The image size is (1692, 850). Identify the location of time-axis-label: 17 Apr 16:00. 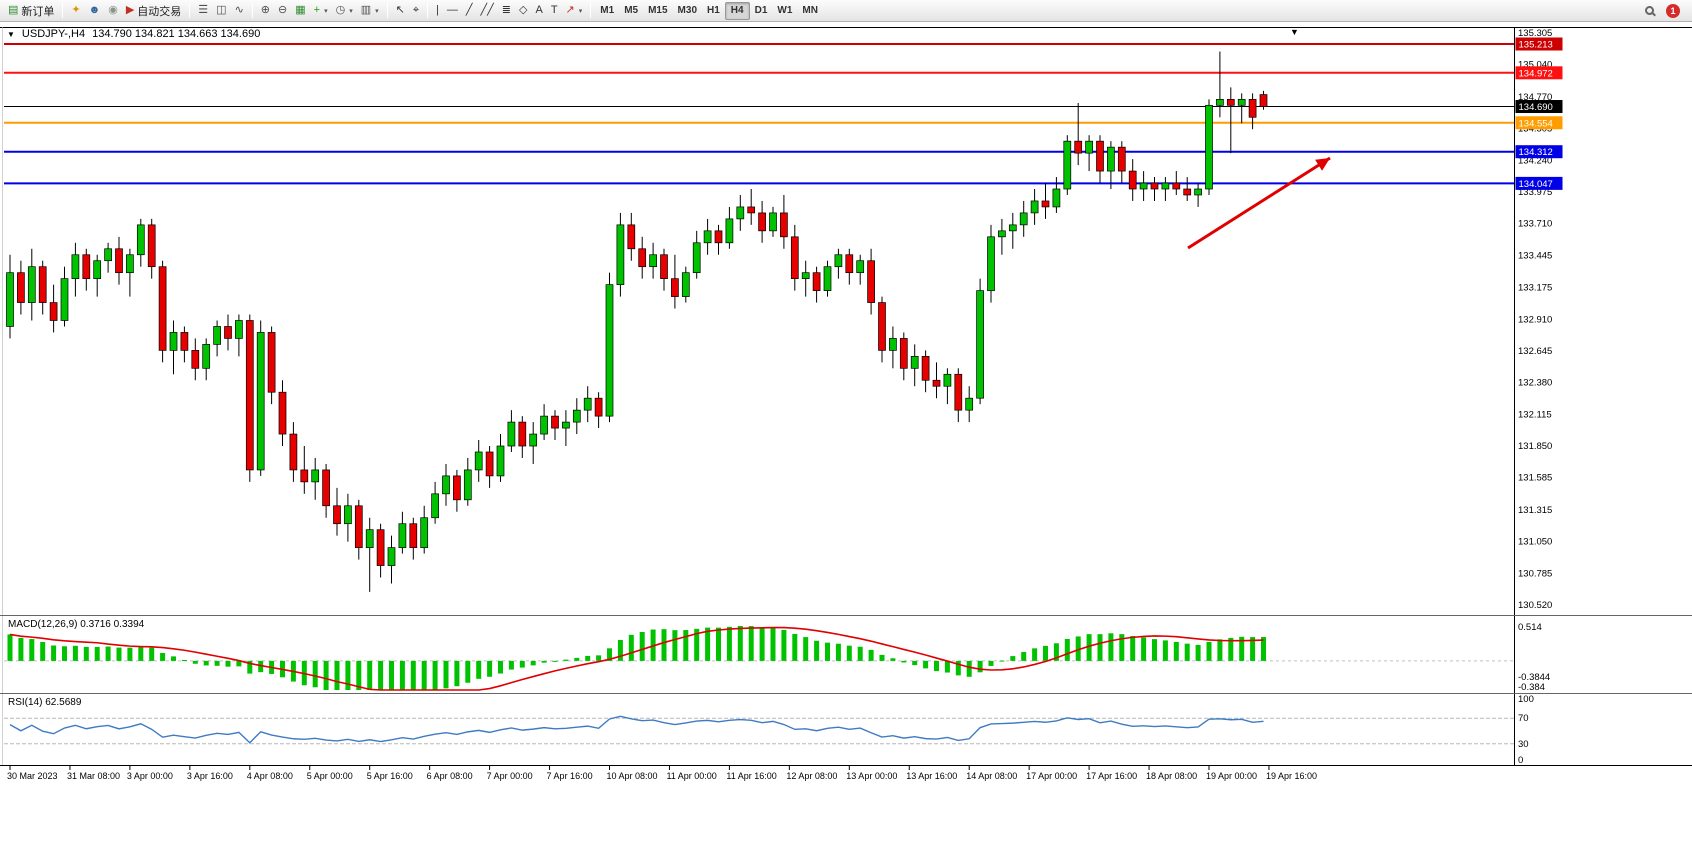
(1111, 776).